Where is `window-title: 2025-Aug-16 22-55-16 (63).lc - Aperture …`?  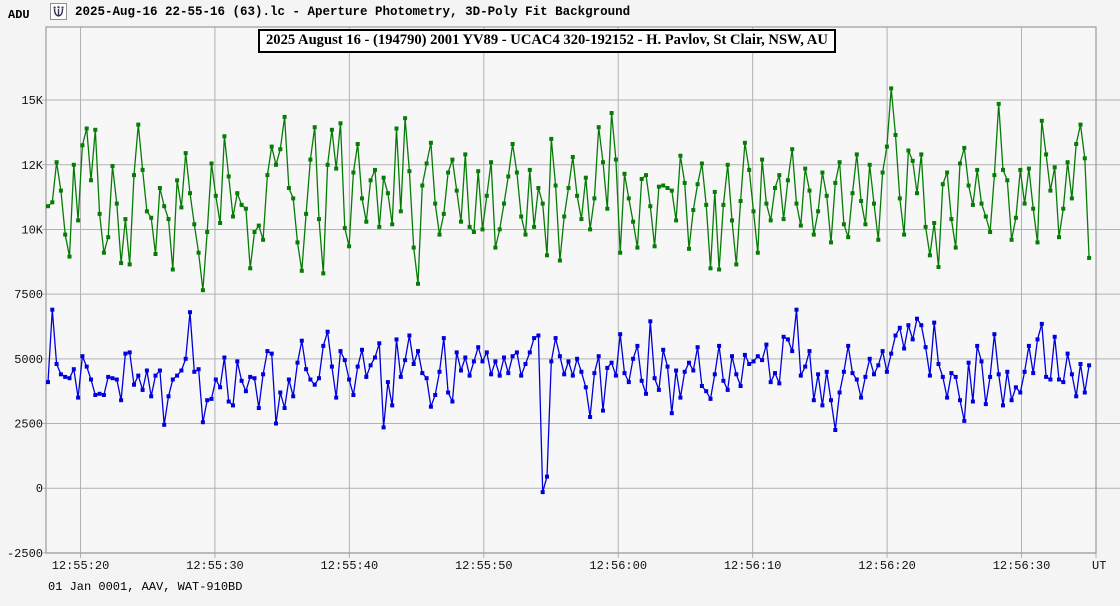 window-title: 2025-Aug-16 22-55-16 (63).lc - Aperture … is located at coordinates (353, 12).